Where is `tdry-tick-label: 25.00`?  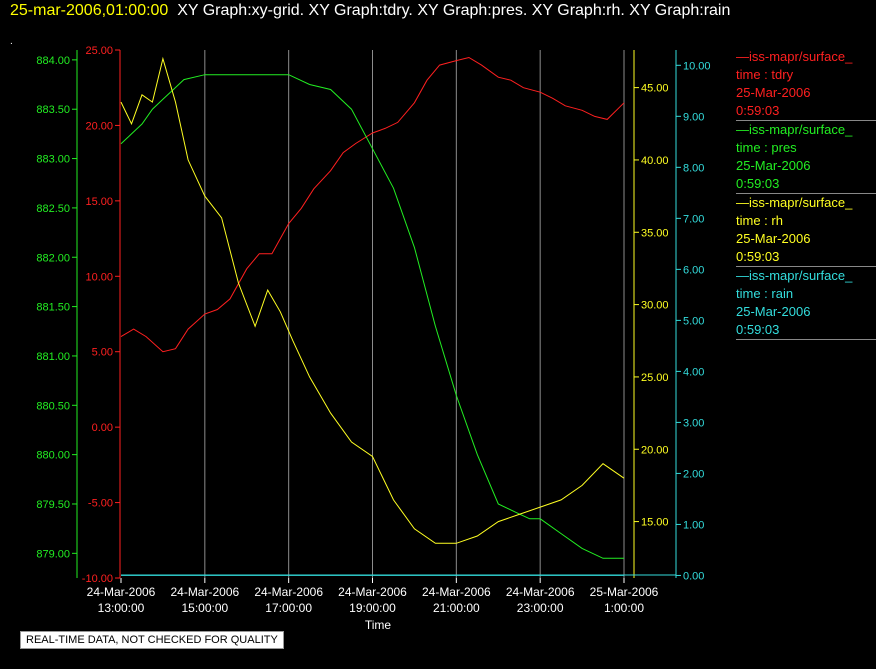
tdry-tick-label: 25.00 is located at coordinates (99, 51).